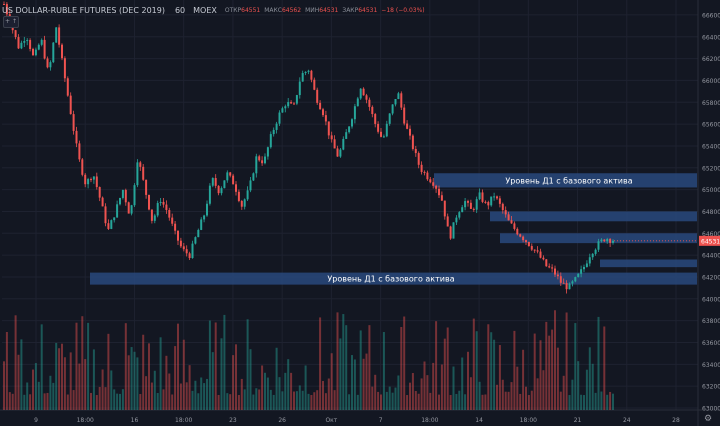 This screenshot has height=426, width=720. I want to click on open-value: 64551, so click(251, 10).